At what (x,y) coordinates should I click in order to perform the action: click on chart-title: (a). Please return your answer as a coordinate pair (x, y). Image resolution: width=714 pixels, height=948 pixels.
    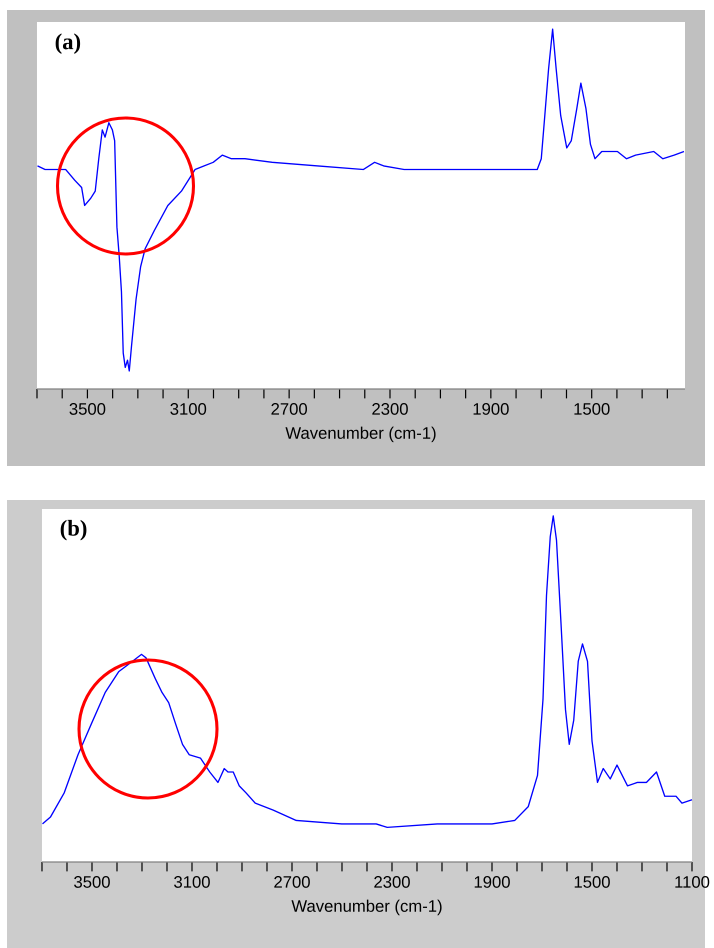
    Looking at the image, I should click on (67, 43).